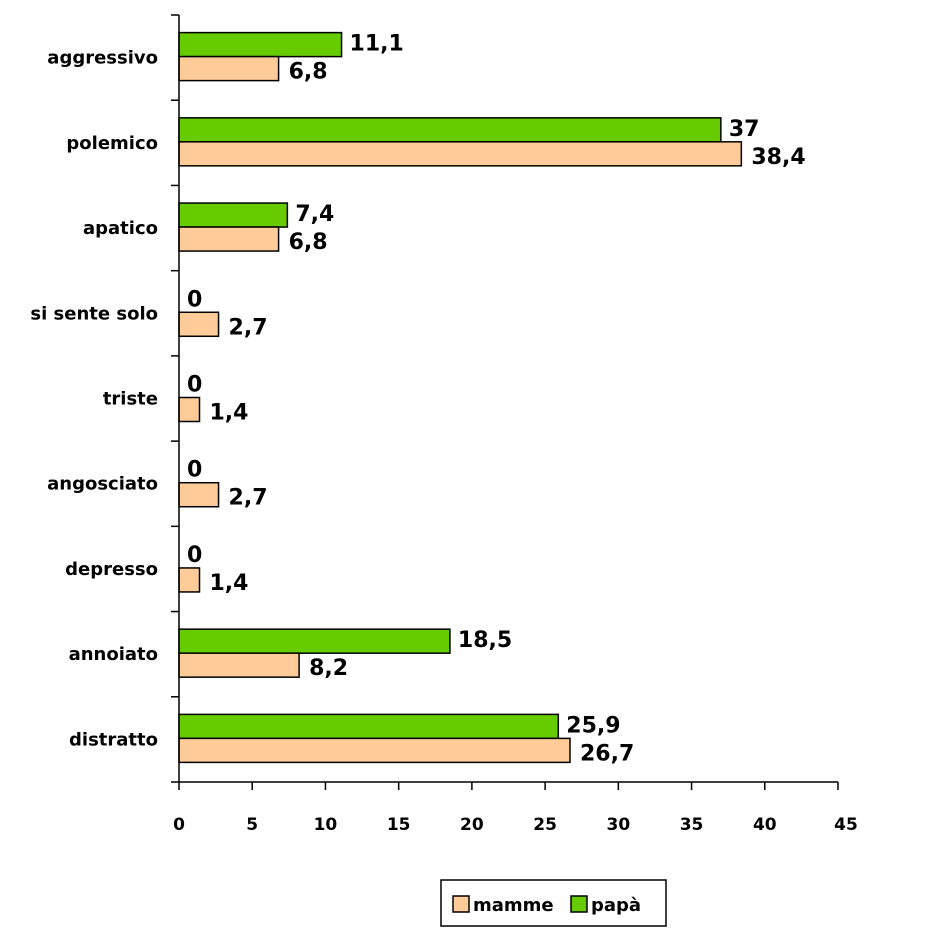 The width and height of the screenshot is (937, 929). What do you see at coordinates (593, 725) in the screenshot?
I see `data-label-papa: 25,9` at bounding box center [593, 725].